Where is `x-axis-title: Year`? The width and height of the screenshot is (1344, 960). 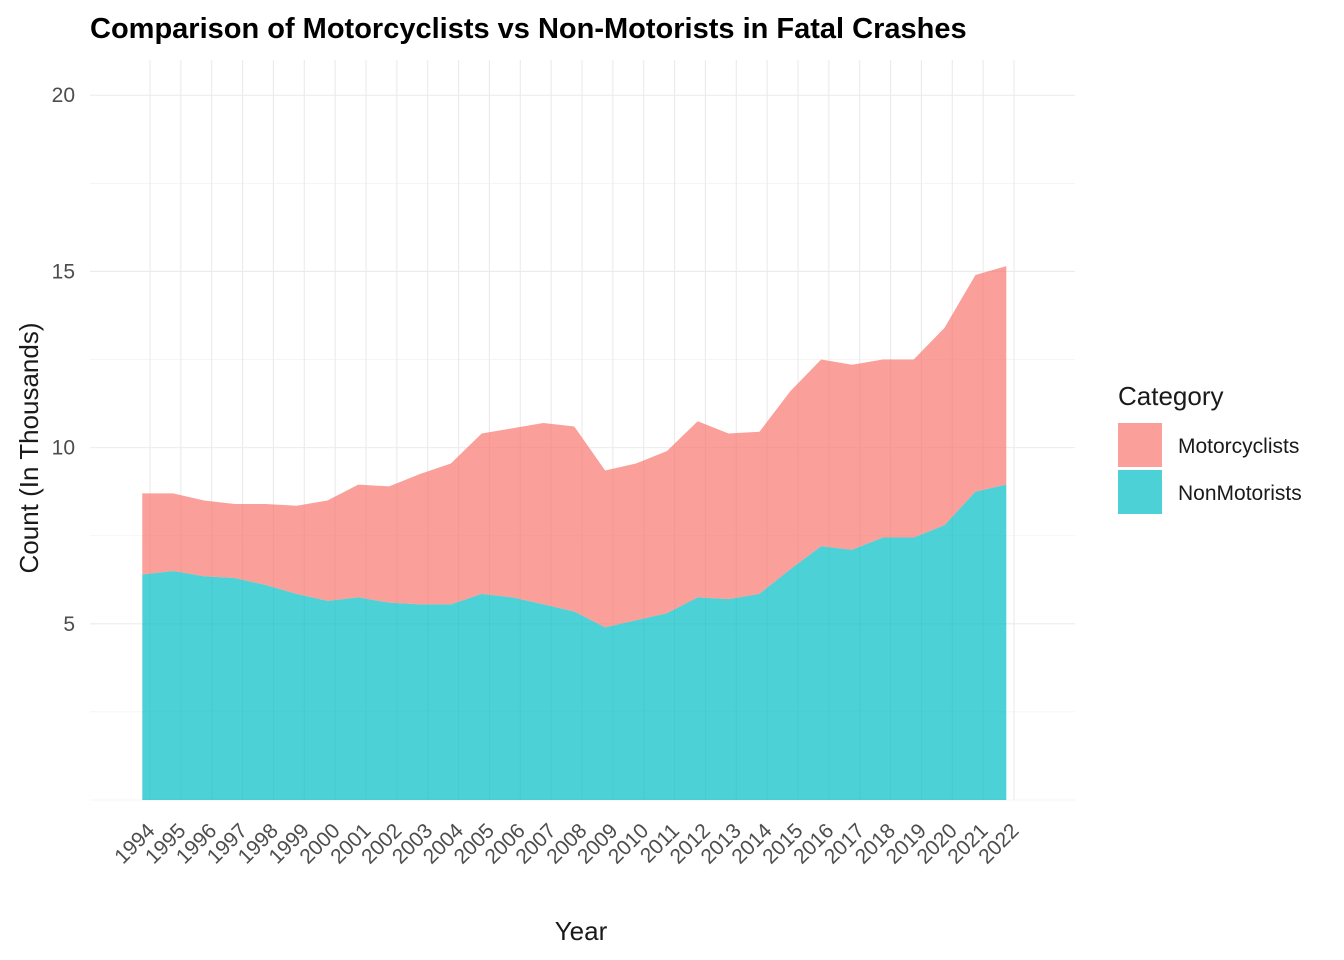
x-axis-title: Year is located at coordinates (581, 931).